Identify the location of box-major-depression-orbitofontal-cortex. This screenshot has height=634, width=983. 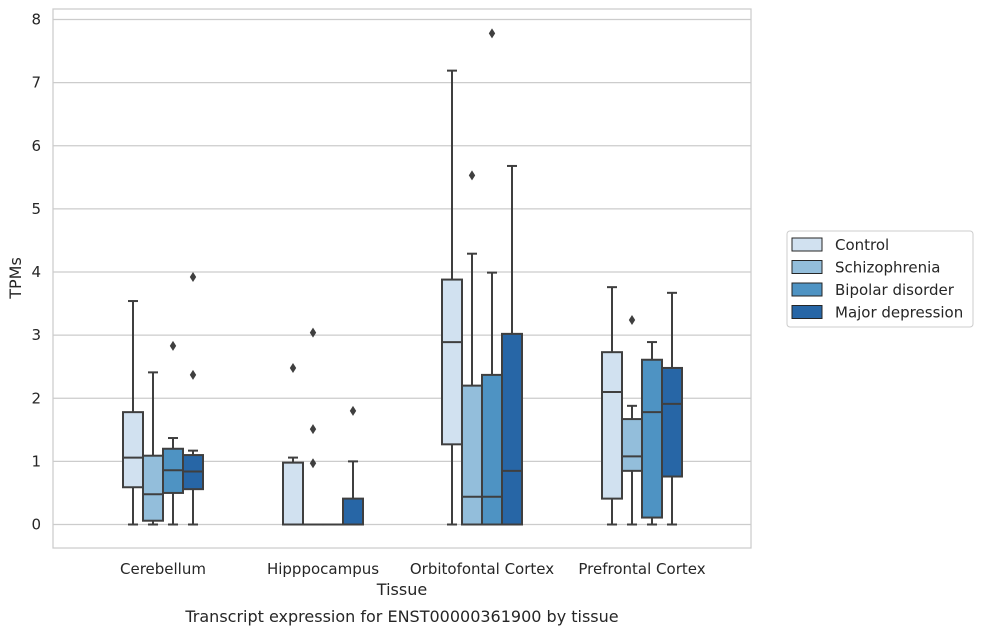
(512, 345).